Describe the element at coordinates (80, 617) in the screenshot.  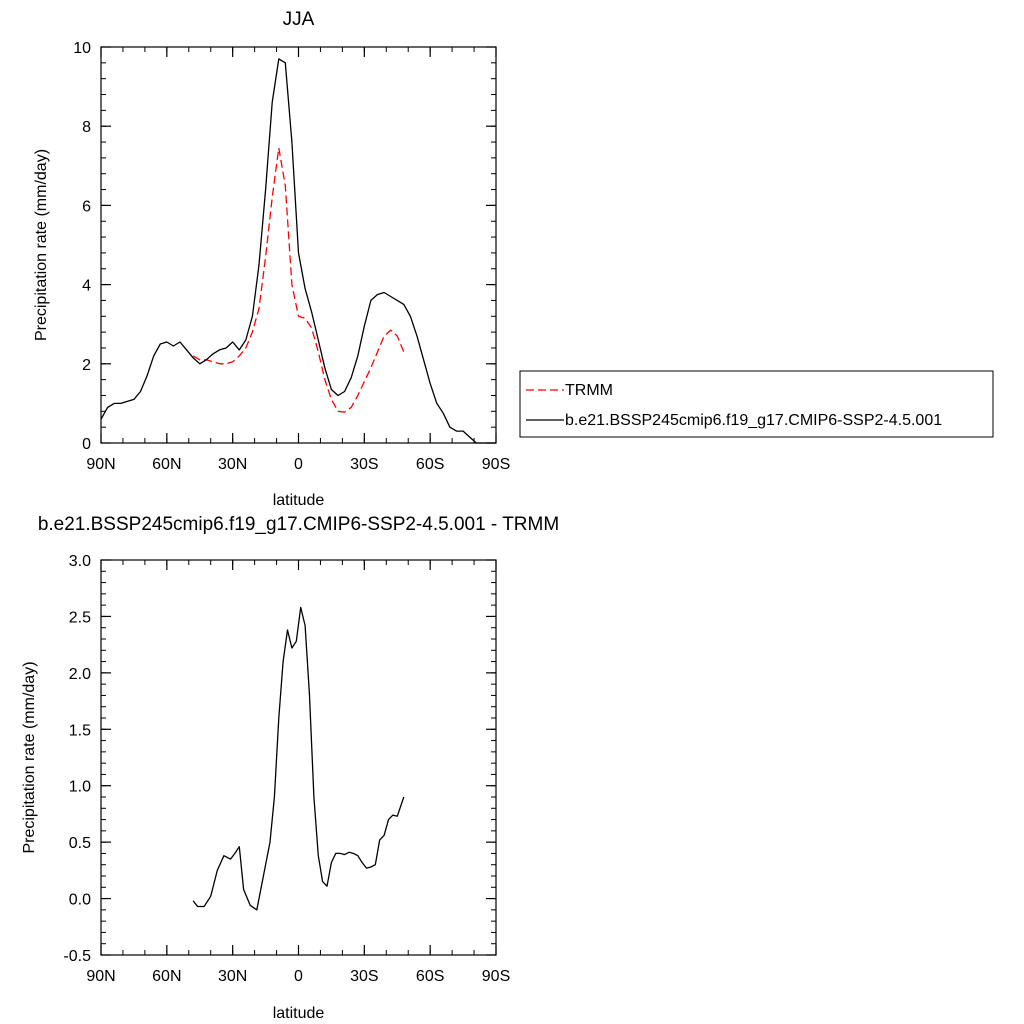
I see `y-tick-label: 2.5` at that location.